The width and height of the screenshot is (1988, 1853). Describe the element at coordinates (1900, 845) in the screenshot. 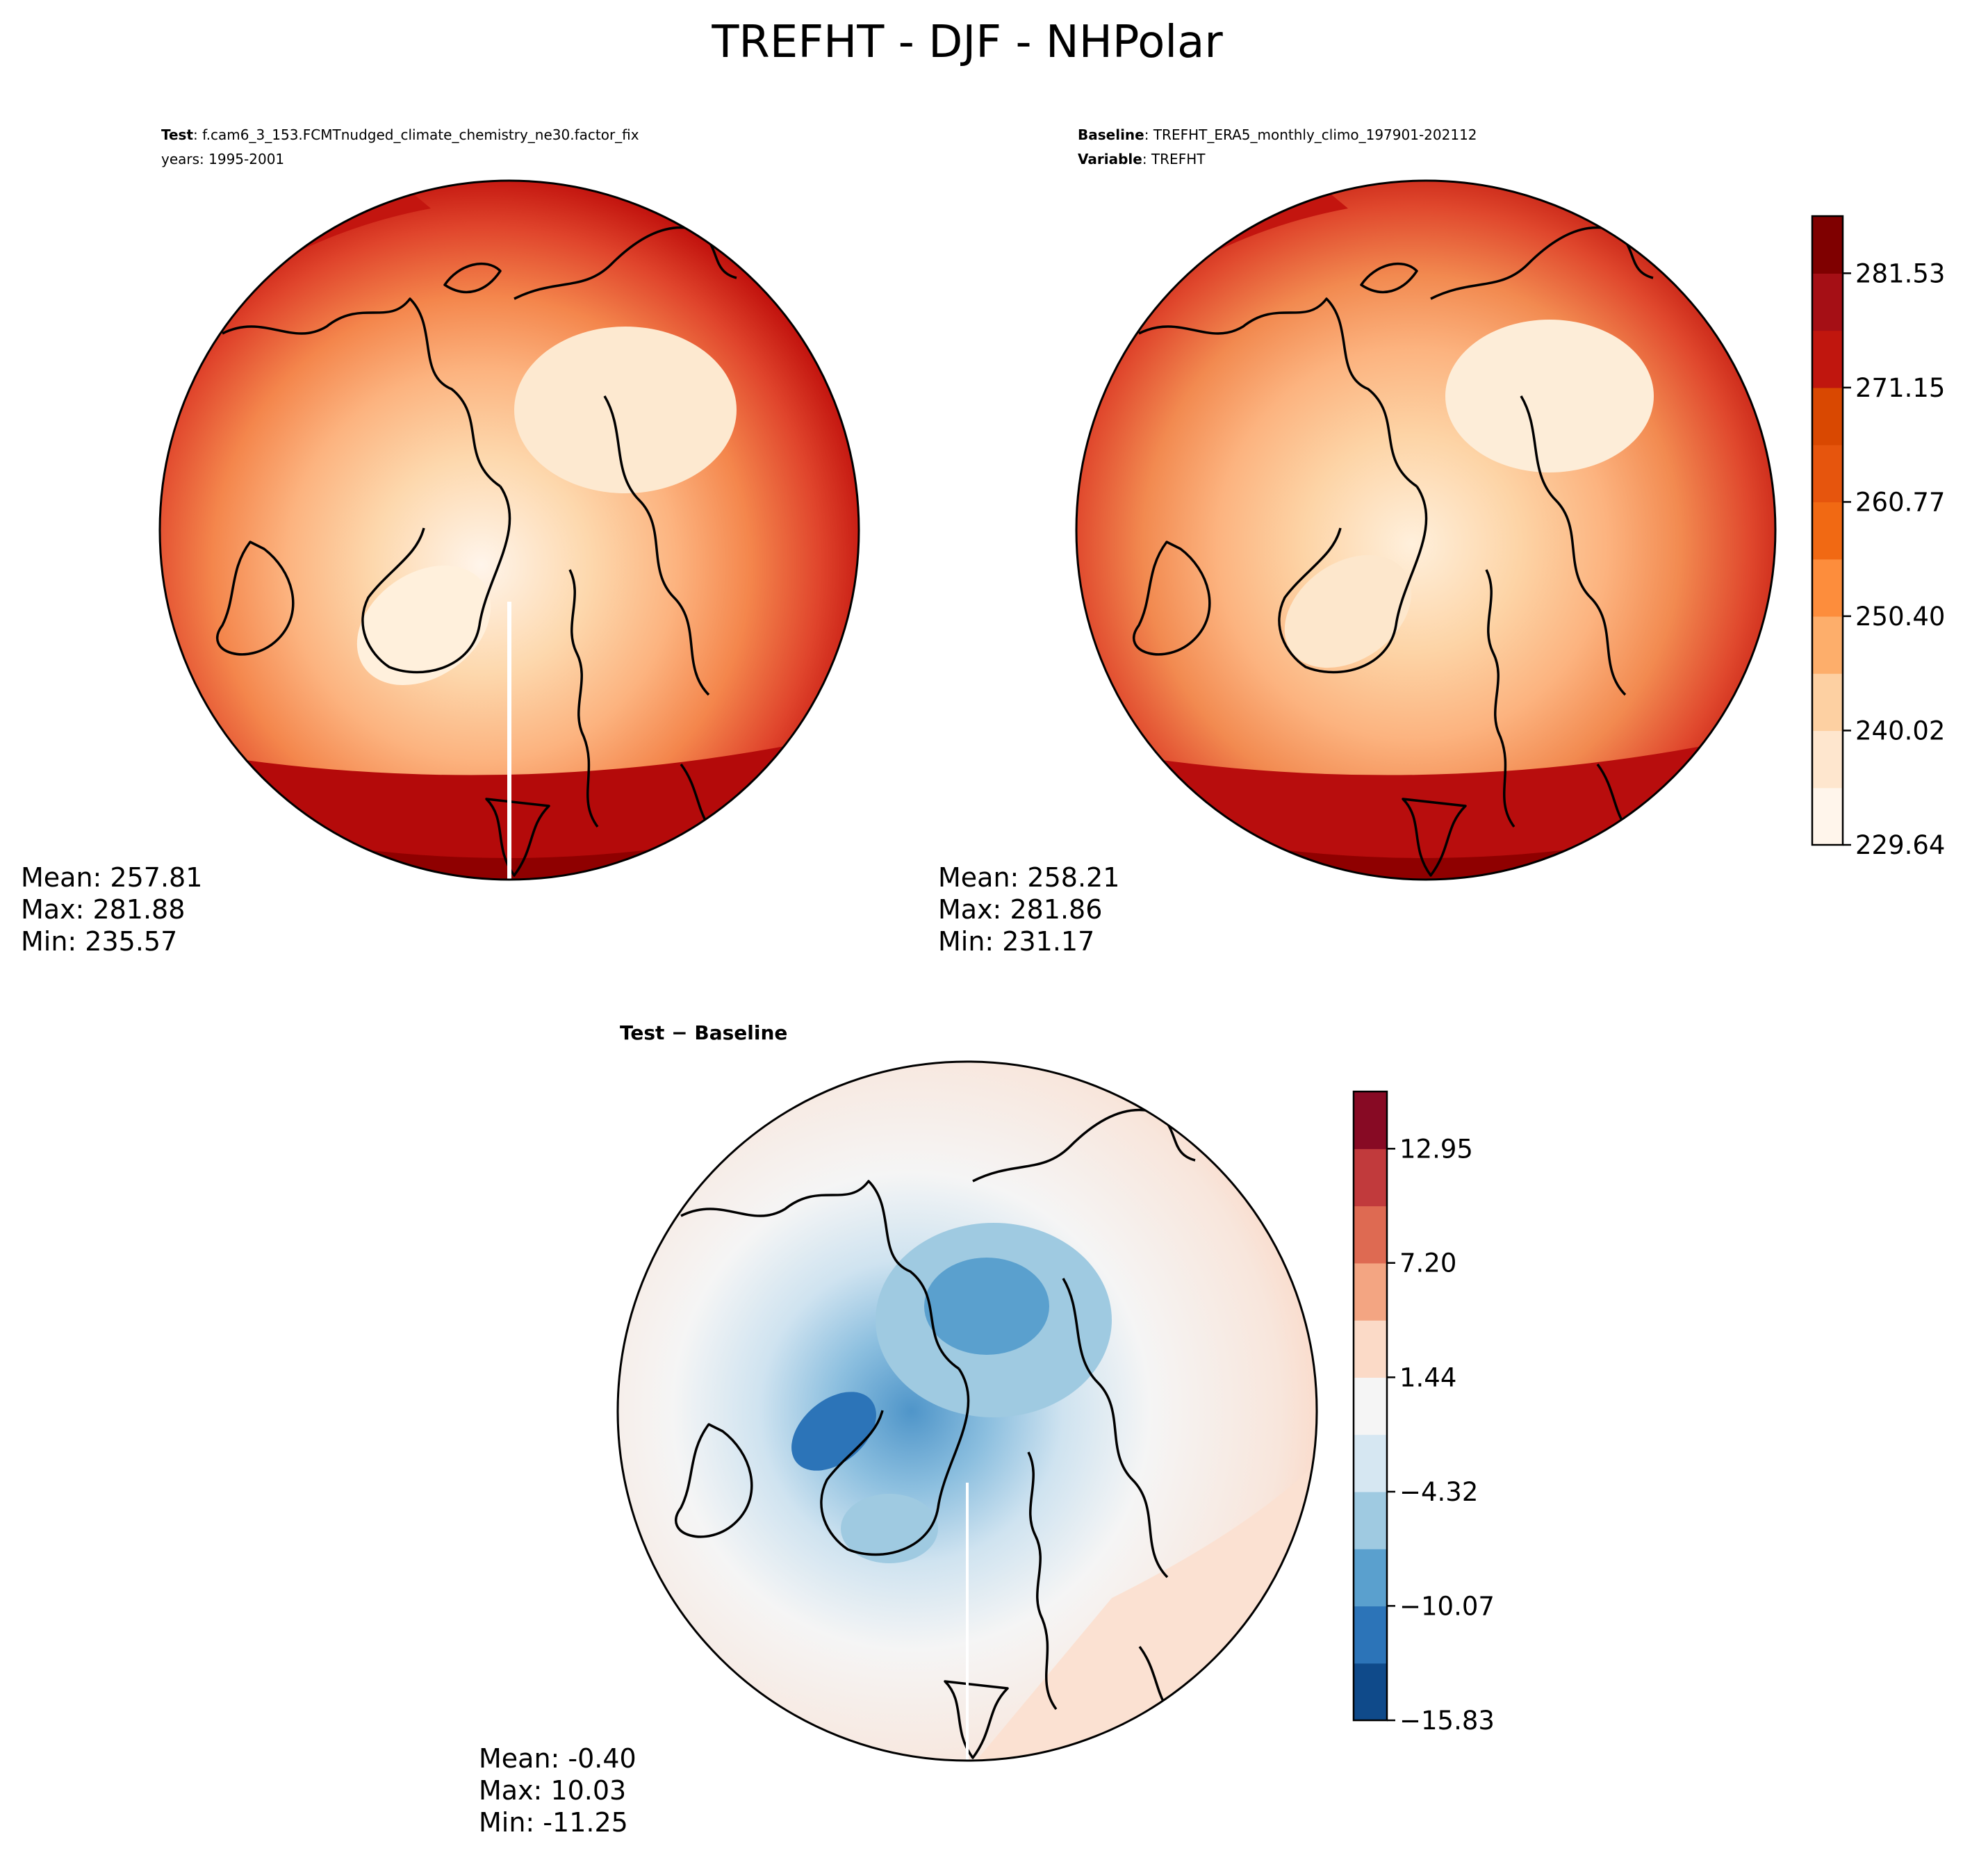

I see `main-colorbar-tick-label: 229.64` at that location.